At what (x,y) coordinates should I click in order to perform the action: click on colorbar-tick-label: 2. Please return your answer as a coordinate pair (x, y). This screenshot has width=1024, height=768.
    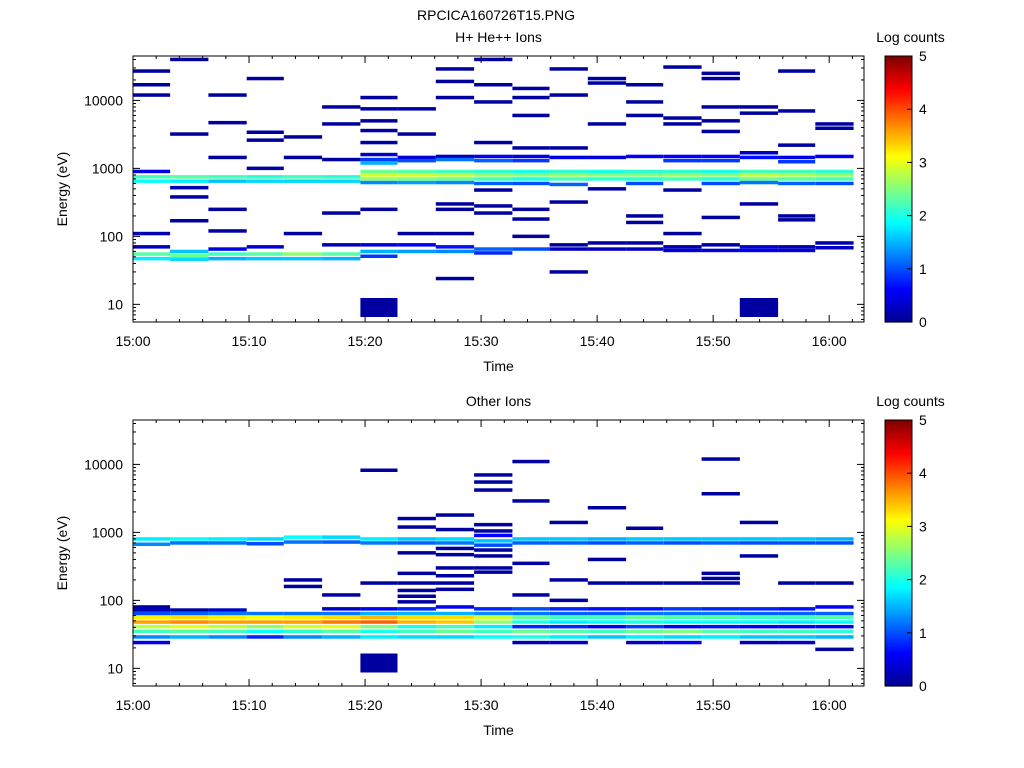
    Looking at the image, I should click on (923, 580).